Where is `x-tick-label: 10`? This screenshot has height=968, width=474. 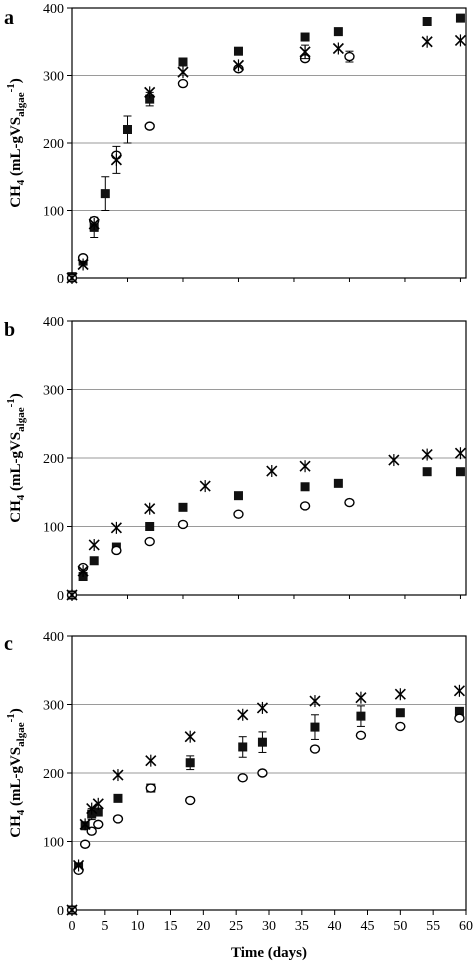
x-tick-label: 10 is located at coordinates (138, 926).